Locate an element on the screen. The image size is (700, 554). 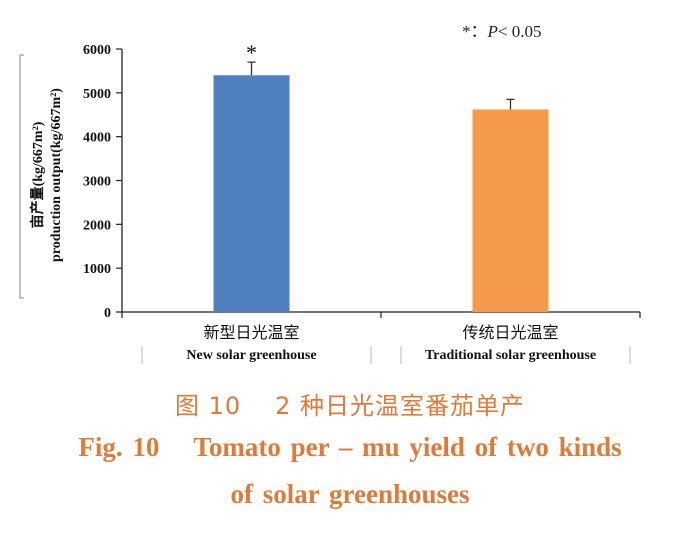
caption-en-title-2: of solar greenhouses is located at coordinates (350, 494).